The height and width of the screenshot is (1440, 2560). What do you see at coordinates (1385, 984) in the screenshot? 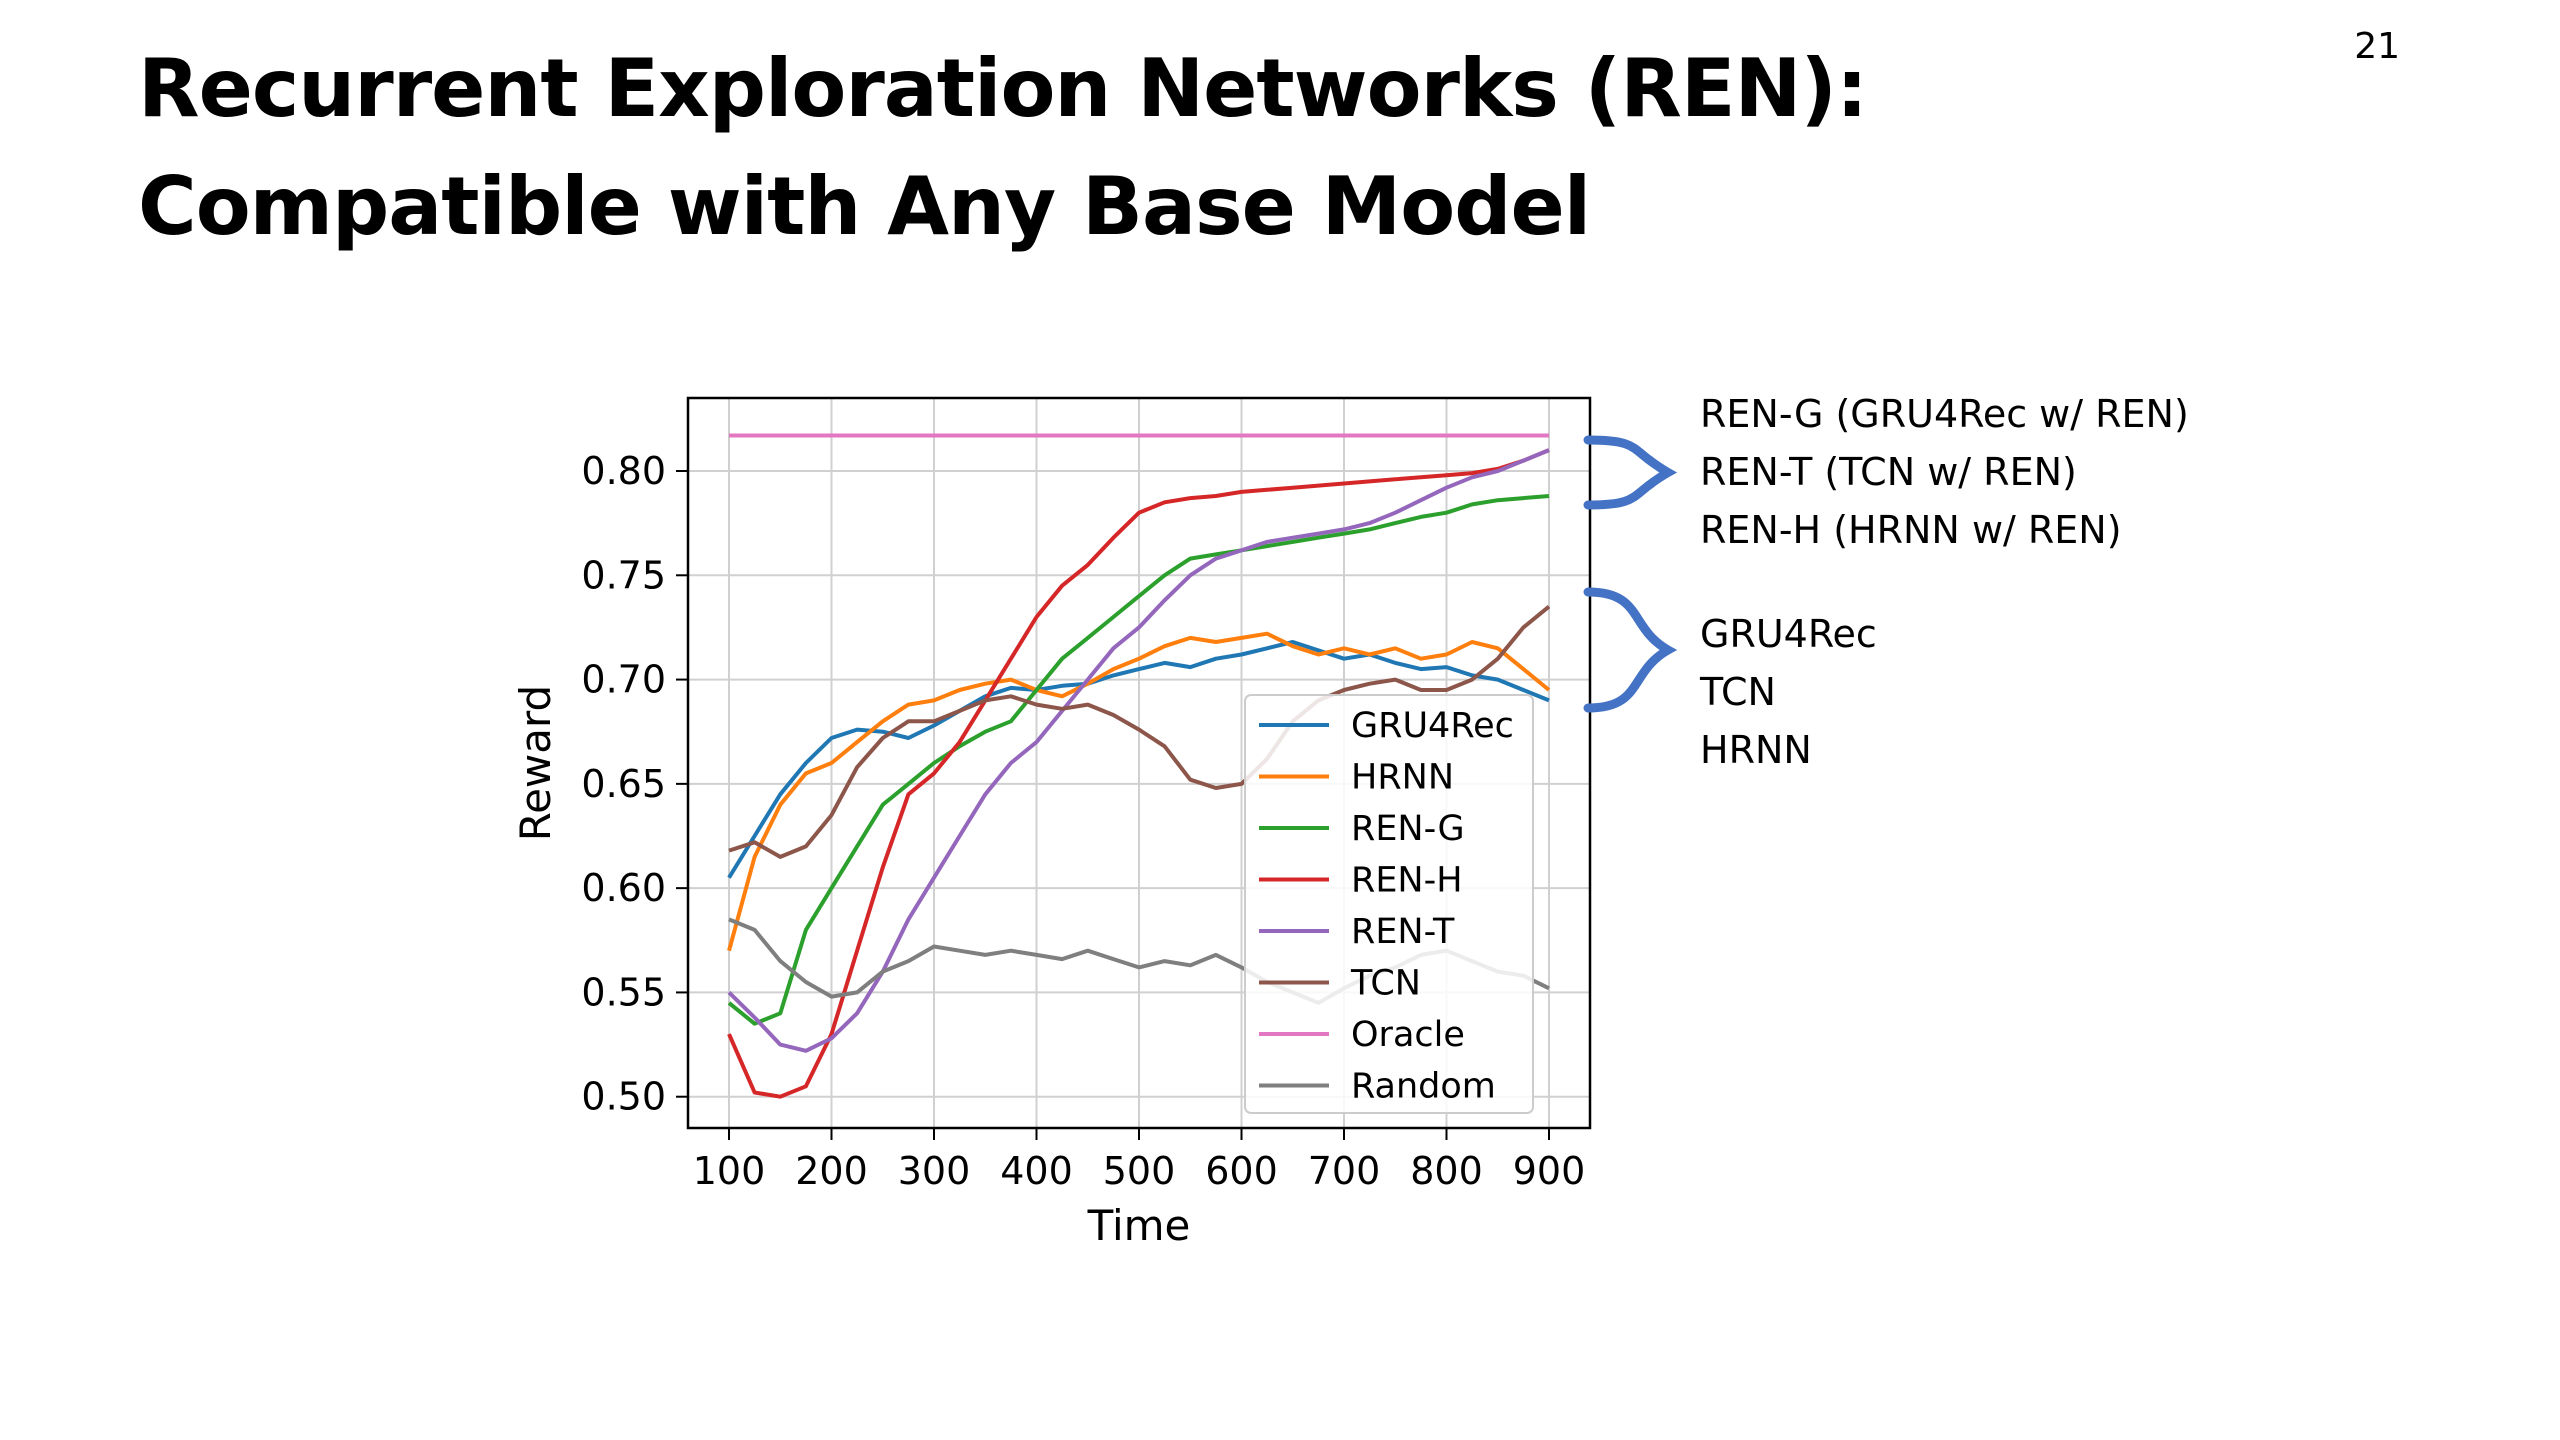
I see `legend-entry: TCN` at bounding box center [1385, 984].